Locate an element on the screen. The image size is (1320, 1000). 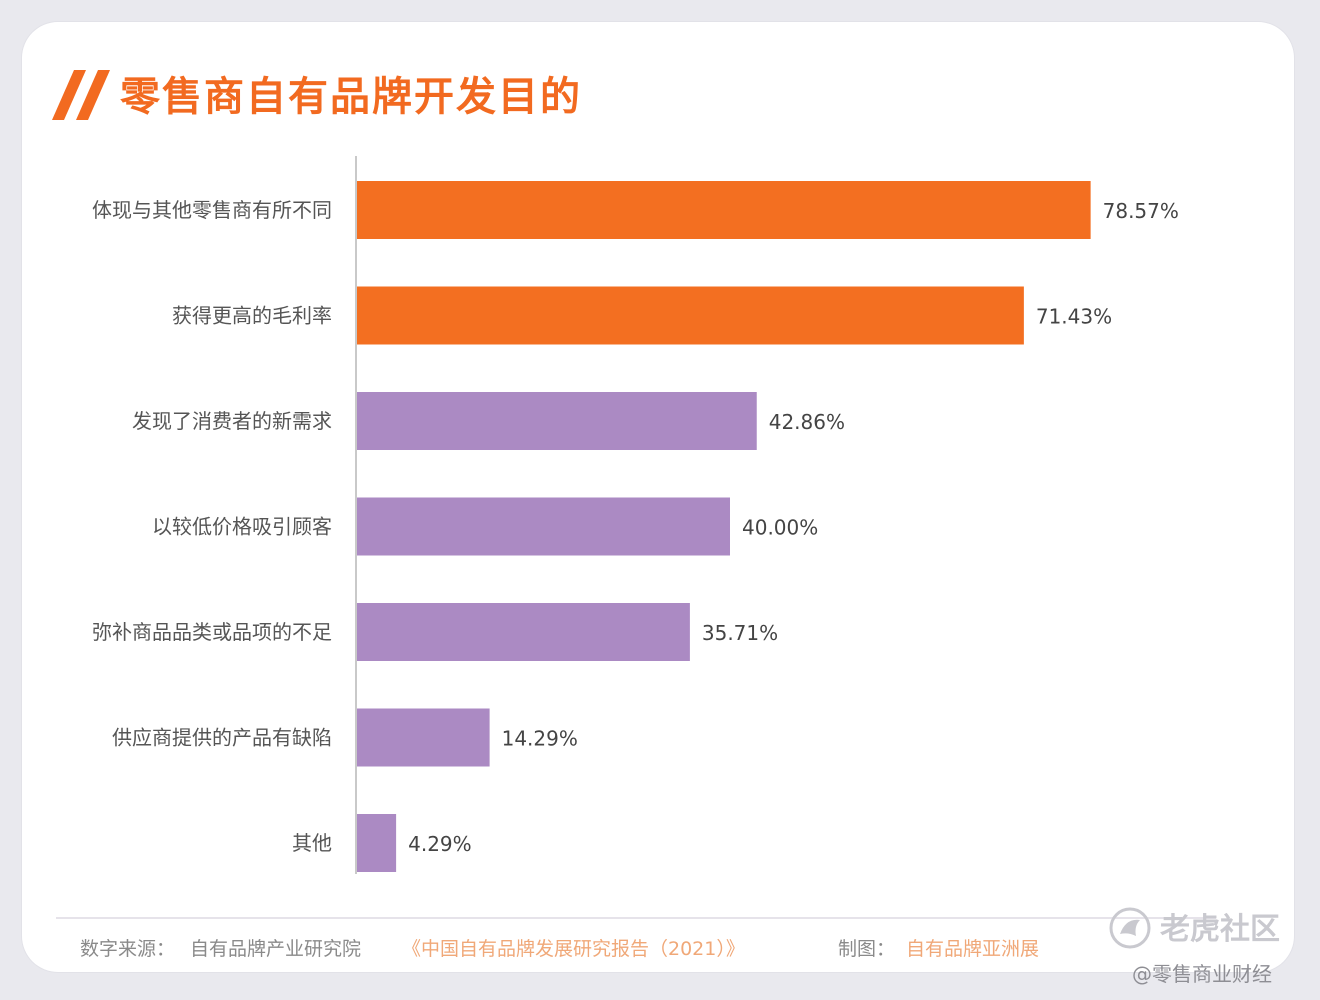
category-label-5: 弥补商品品类或品项的不足 is located at coordinates (212, 632).